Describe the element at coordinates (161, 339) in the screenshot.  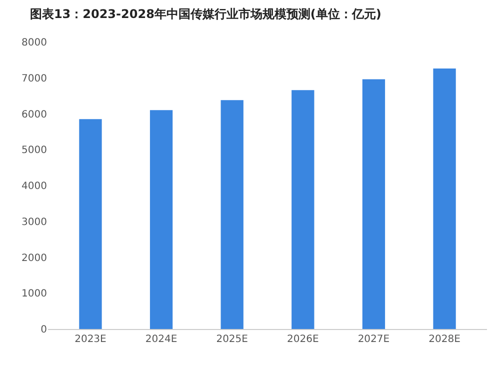
I see `x-tick-label: 2024E` at that location.